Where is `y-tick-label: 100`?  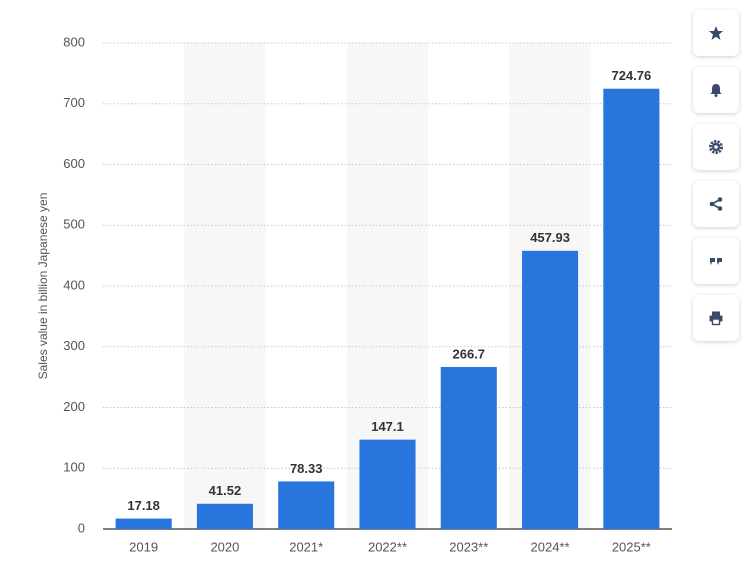
y-tick-label: 100 is located at coordinates (74, 467).